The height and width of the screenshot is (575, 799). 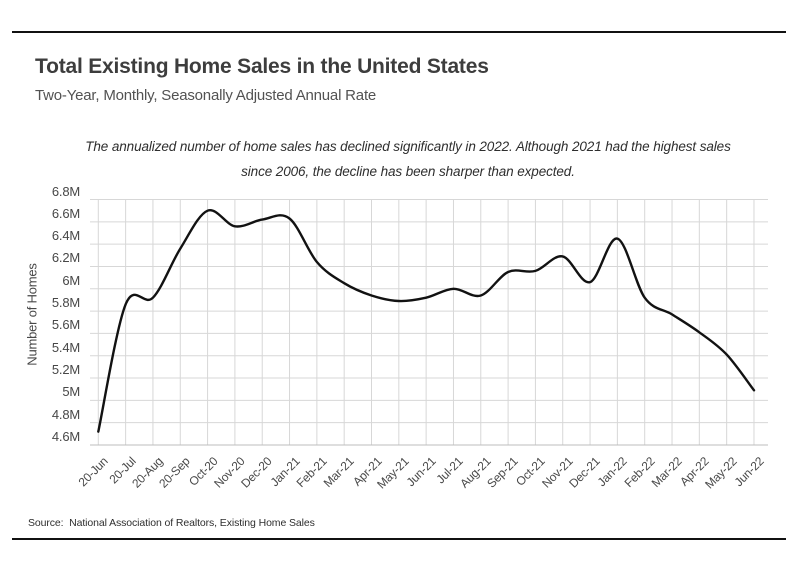 I want to click on y-tick-label: 5.6M, so click(x=65, y=325).